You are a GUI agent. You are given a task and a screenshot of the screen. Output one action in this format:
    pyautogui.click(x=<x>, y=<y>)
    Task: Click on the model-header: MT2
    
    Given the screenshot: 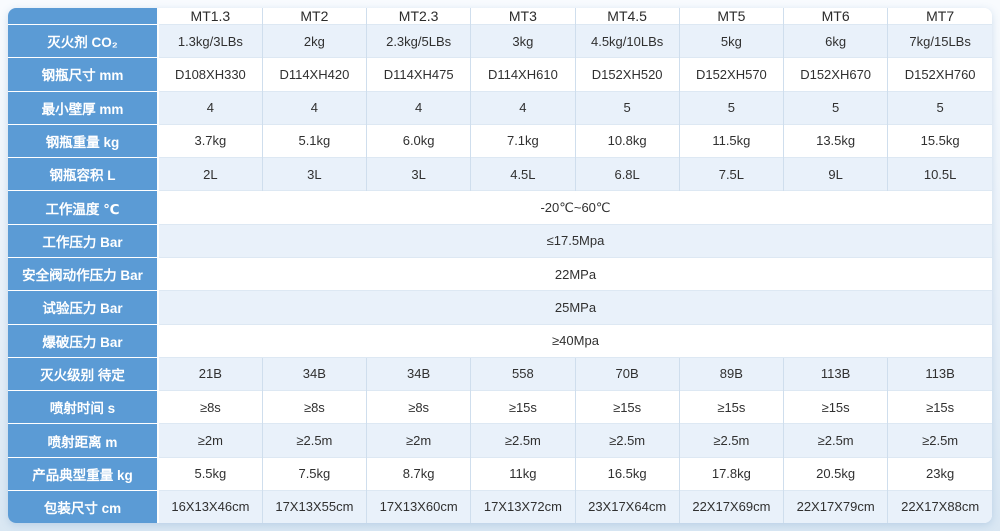 What is the action you would take?
    pyautogui.click(x=314, y=16)
    